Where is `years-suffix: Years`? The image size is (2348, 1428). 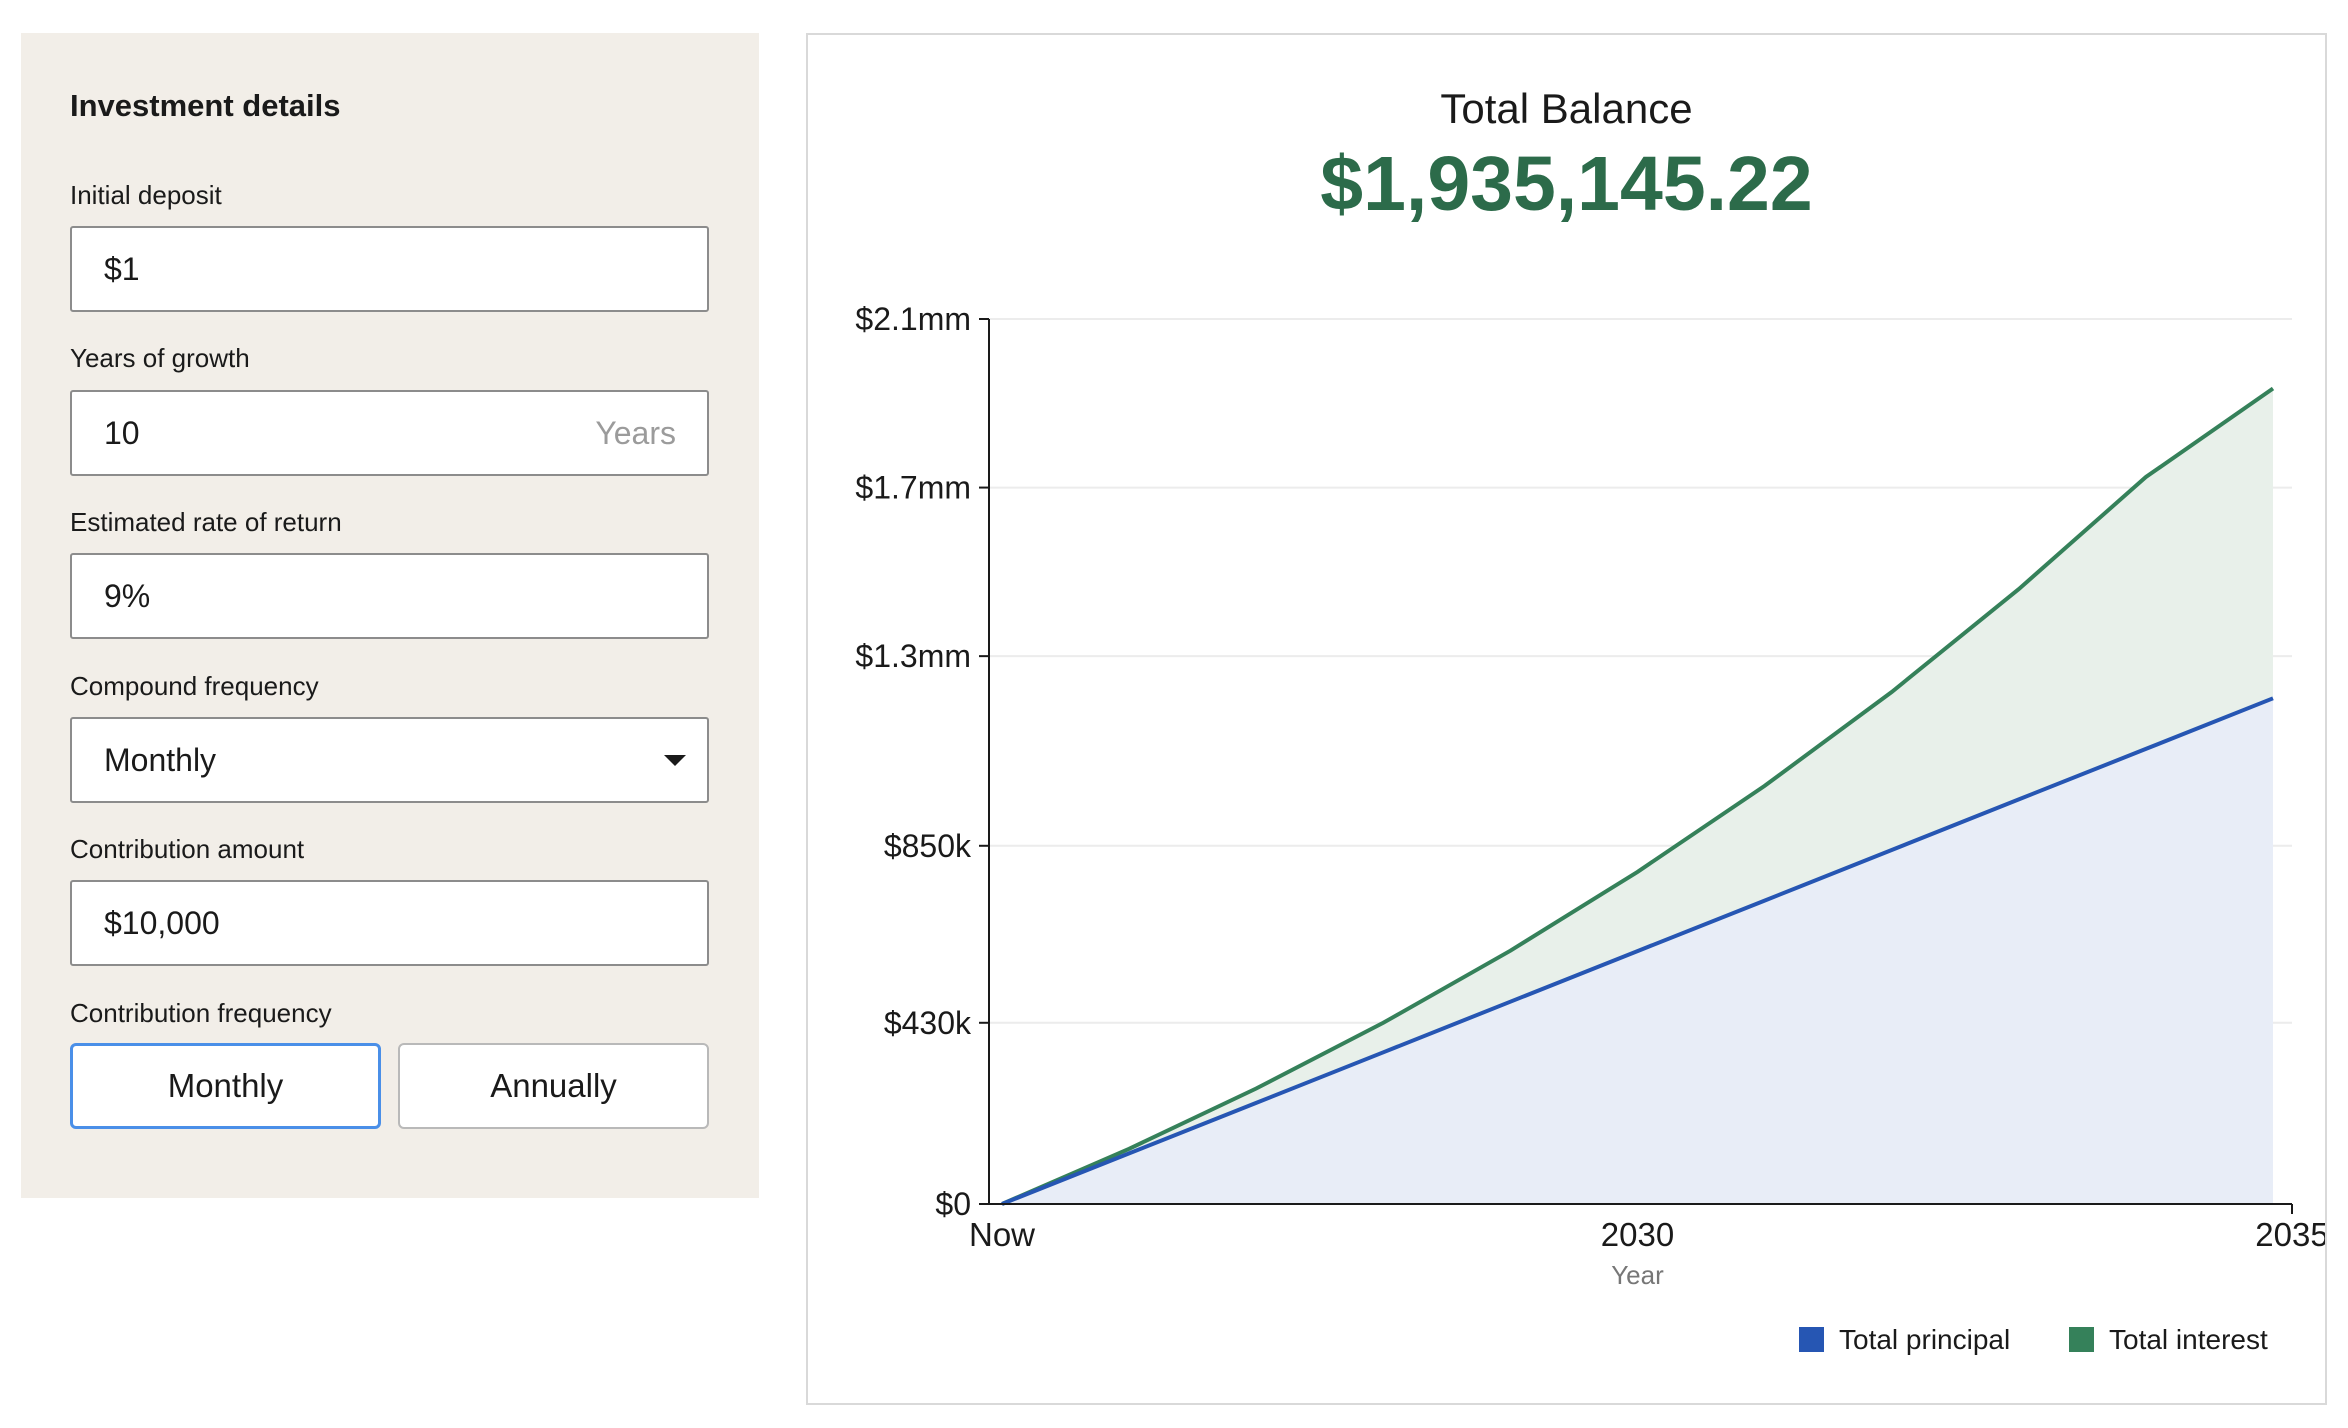
years-suffix: Years is located at coordinates (635, 433).